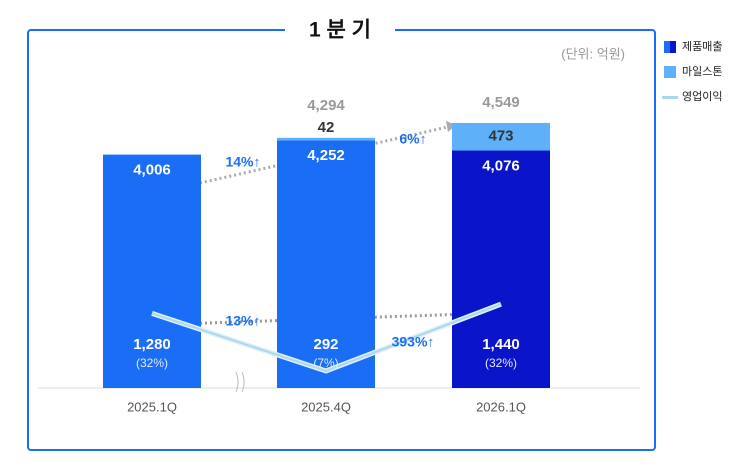 Image resolution: width=730 pixels, height=469 pixels. I want to click on total-label: 4,294, so click(326, 105).